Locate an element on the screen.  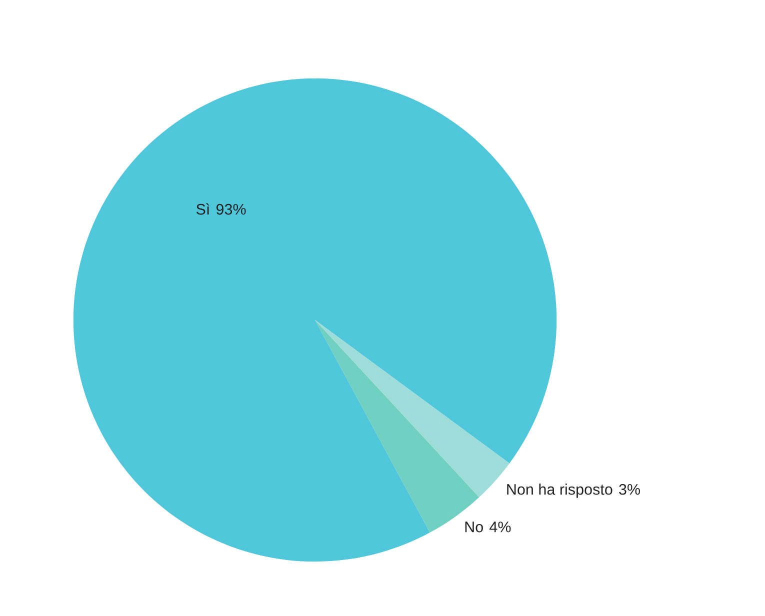
slice-label: No is located at coordinates (474, 527).